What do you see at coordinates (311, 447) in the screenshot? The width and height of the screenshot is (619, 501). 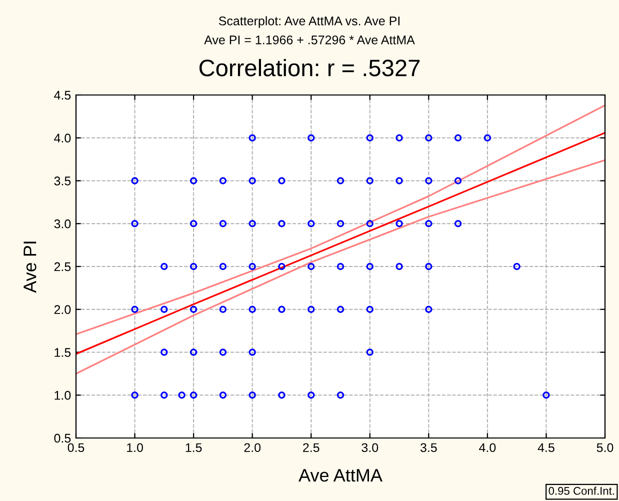 I see `x-tick-label: 2.5` at bounding box center [311, 447].